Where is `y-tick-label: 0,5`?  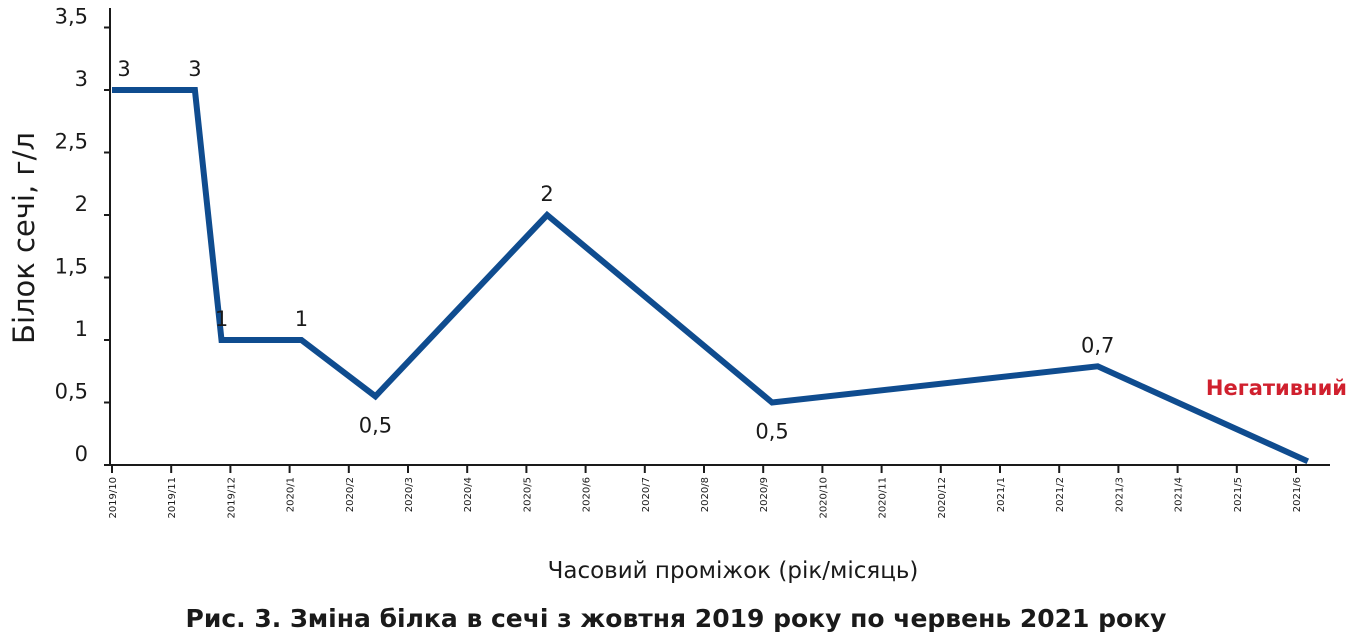 y-tick-label: 0,5 is located at coordinates (71, 392).